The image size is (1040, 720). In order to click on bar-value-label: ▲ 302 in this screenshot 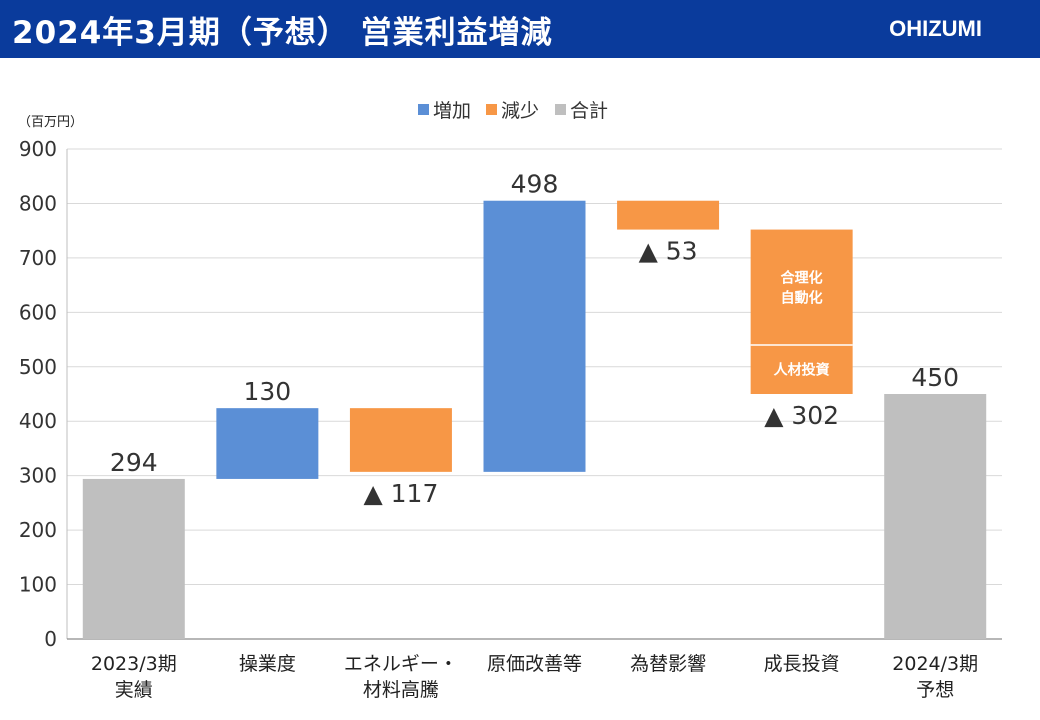, I will do `click(801, 415)`.